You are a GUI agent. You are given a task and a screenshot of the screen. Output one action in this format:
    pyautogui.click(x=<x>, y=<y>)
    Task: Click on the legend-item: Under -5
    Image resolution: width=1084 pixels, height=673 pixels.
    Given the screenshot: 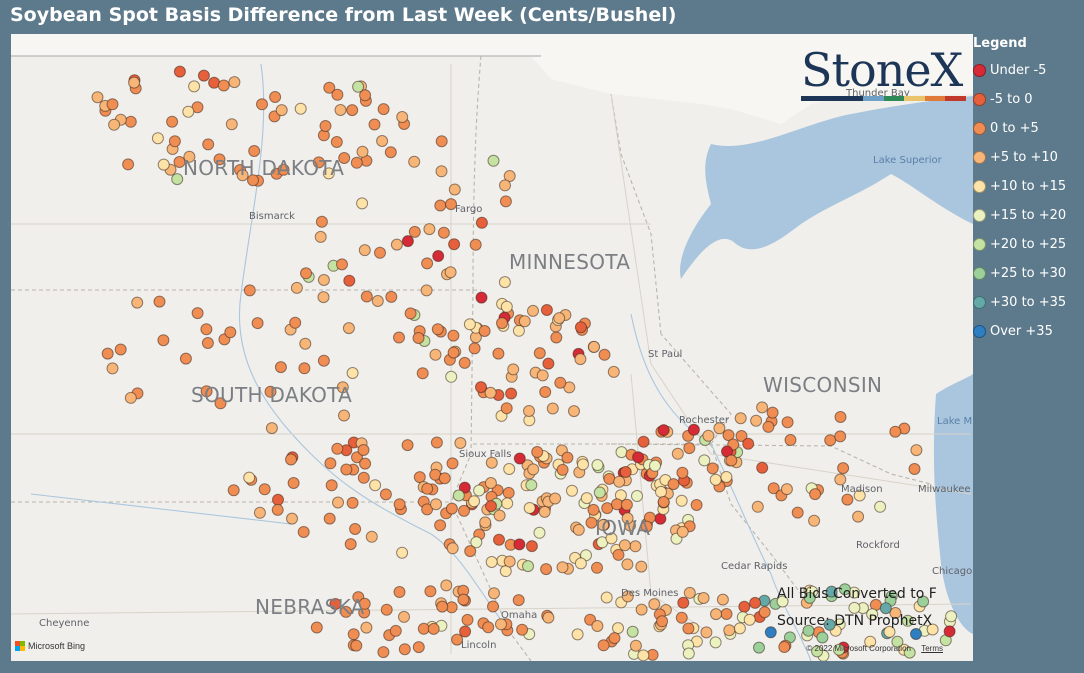 What is the action you would take?
    pyautogui.click(x=1028, y=70)
    